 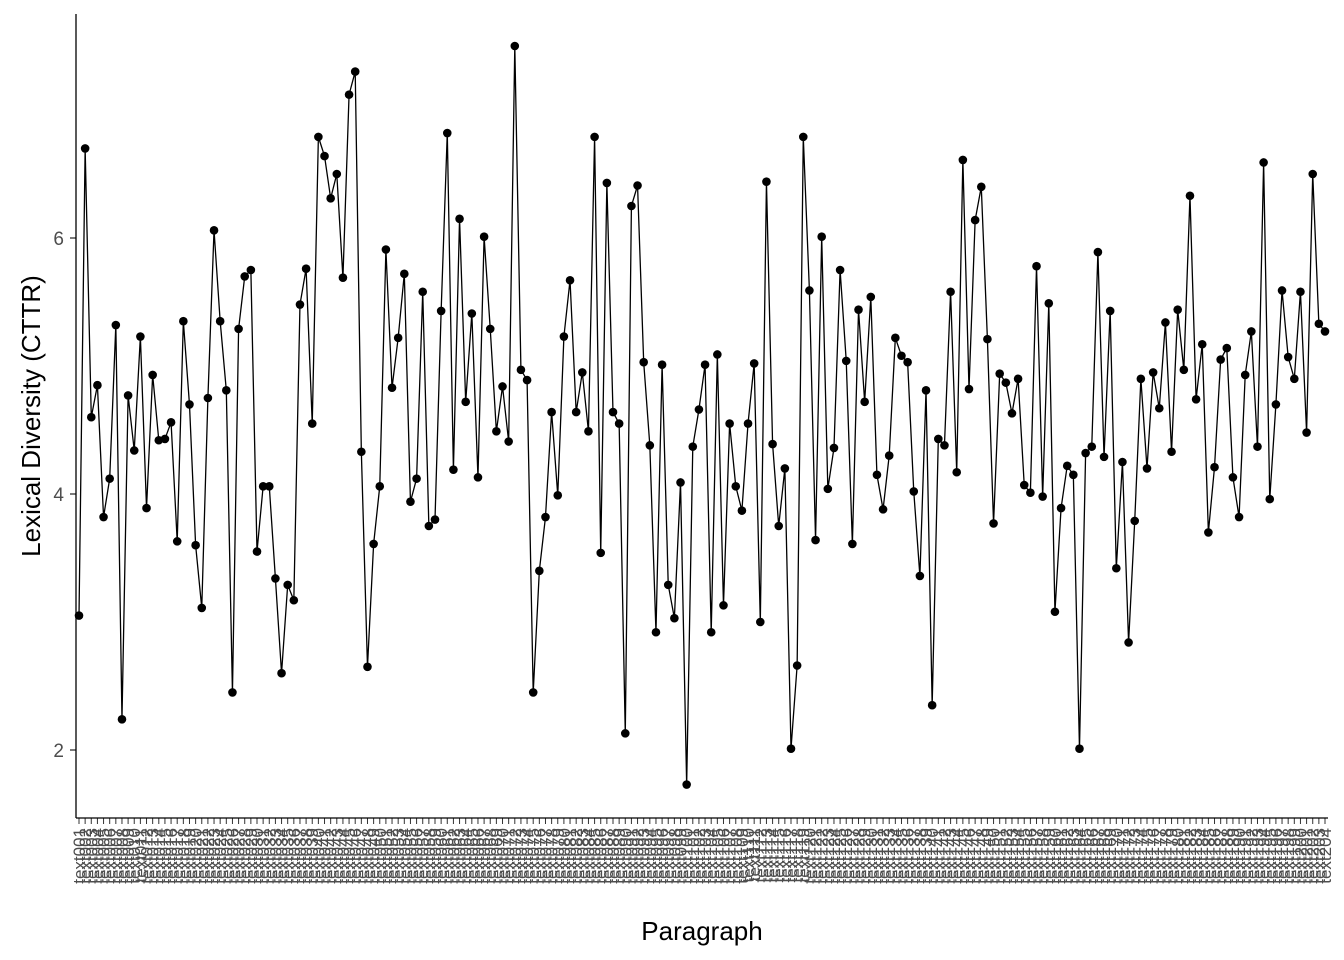 What do you see at coordinates (920, 856) in the screenshot?
I see `x-tick-label: text138` at bounding box center [920, 856].